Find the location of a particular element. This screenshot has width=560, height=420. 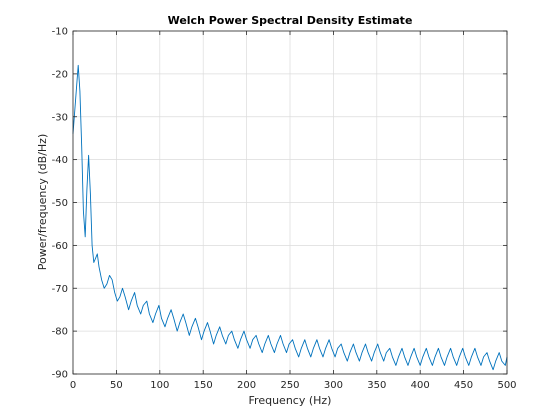

x-tick-label: 400 is located at coordinates (420, 385).